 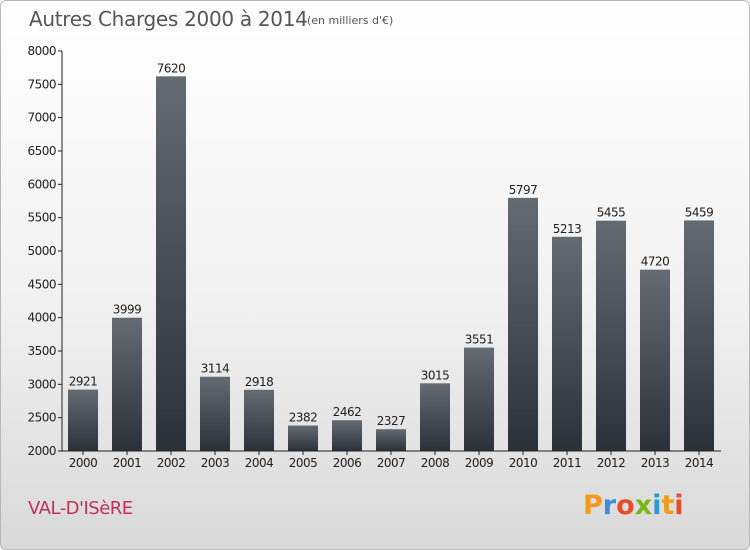 What do you see at coordinates (171, 263) in the screenshot?
I see `bar-2002` at bounding box center [171, 263].